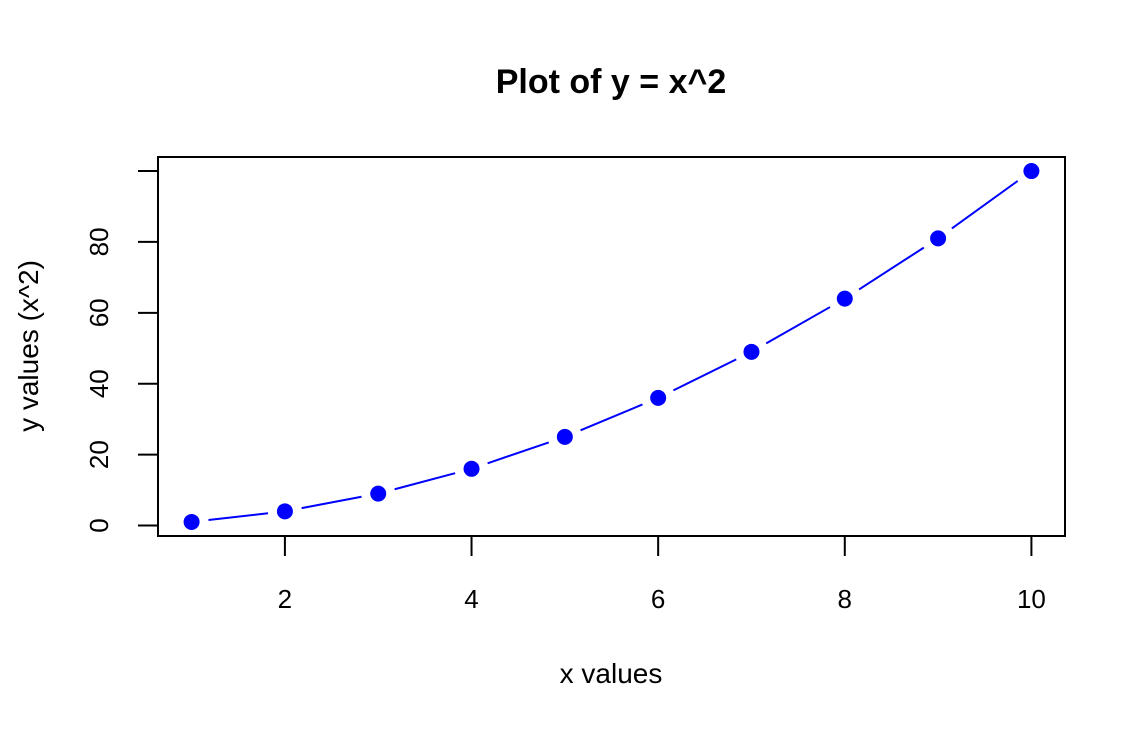  I want to click on y-axis-label: y values (x^2), so click(28, 346).